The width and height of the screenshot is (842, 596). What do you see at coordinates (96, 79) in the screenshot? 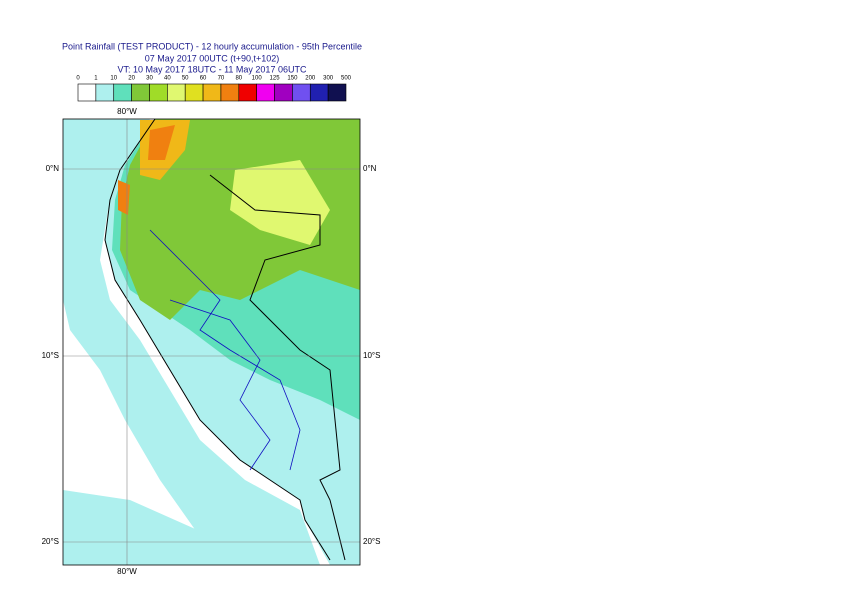
I see `colorbar-label: 1` at bounding box center [96, 79].